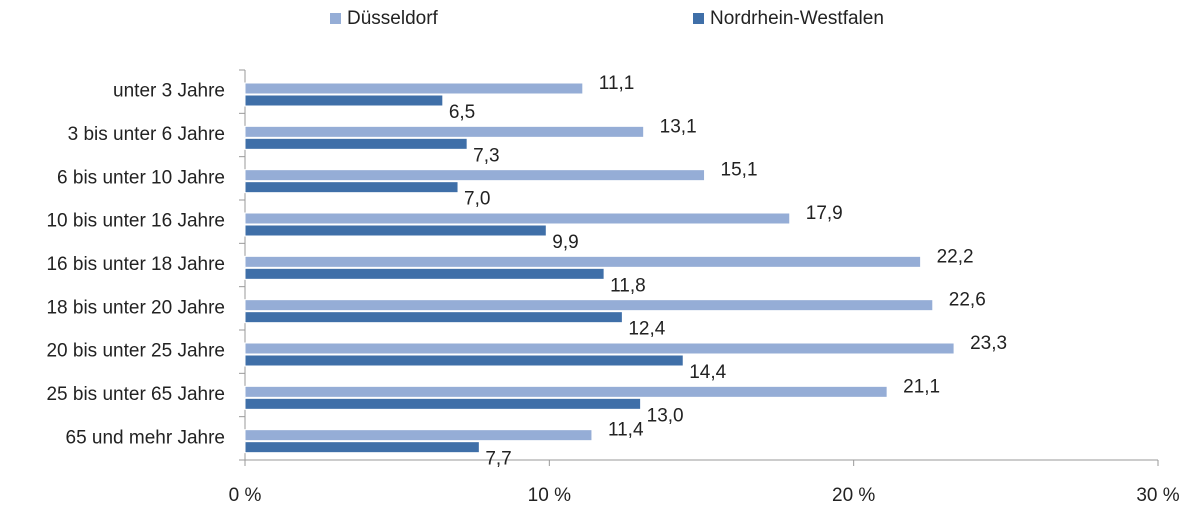 The image size is (1193, 510). I want to click on legend-label: Düsseldorf, so click(393, 18).